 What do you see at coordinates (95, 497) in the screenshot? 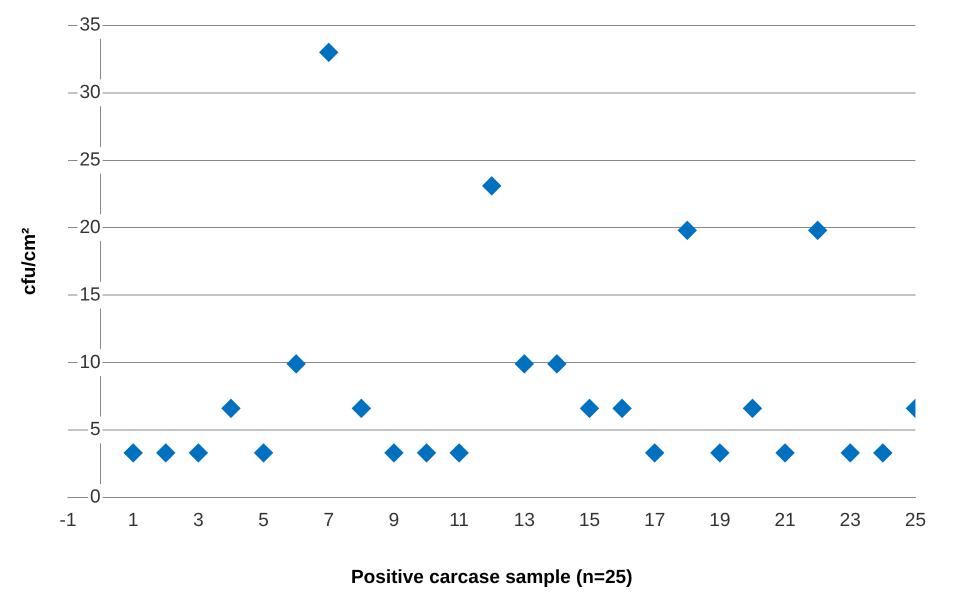
I see `y-tick-label: 0` at bounding box center [95, 497].